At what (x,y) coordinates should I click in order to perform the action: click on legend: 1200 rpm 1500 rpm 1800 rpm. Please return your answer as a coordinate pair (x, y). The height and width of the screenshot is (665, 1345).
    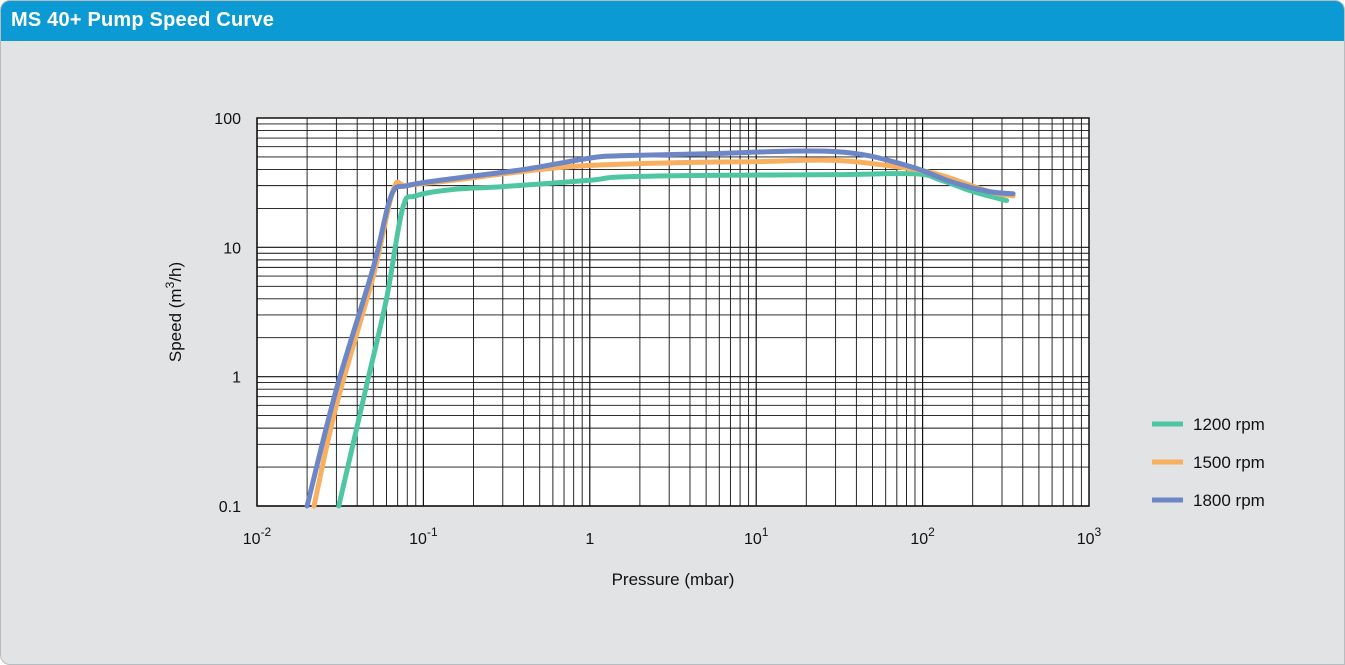
    Looking at the image, I should click on (1208, 462).